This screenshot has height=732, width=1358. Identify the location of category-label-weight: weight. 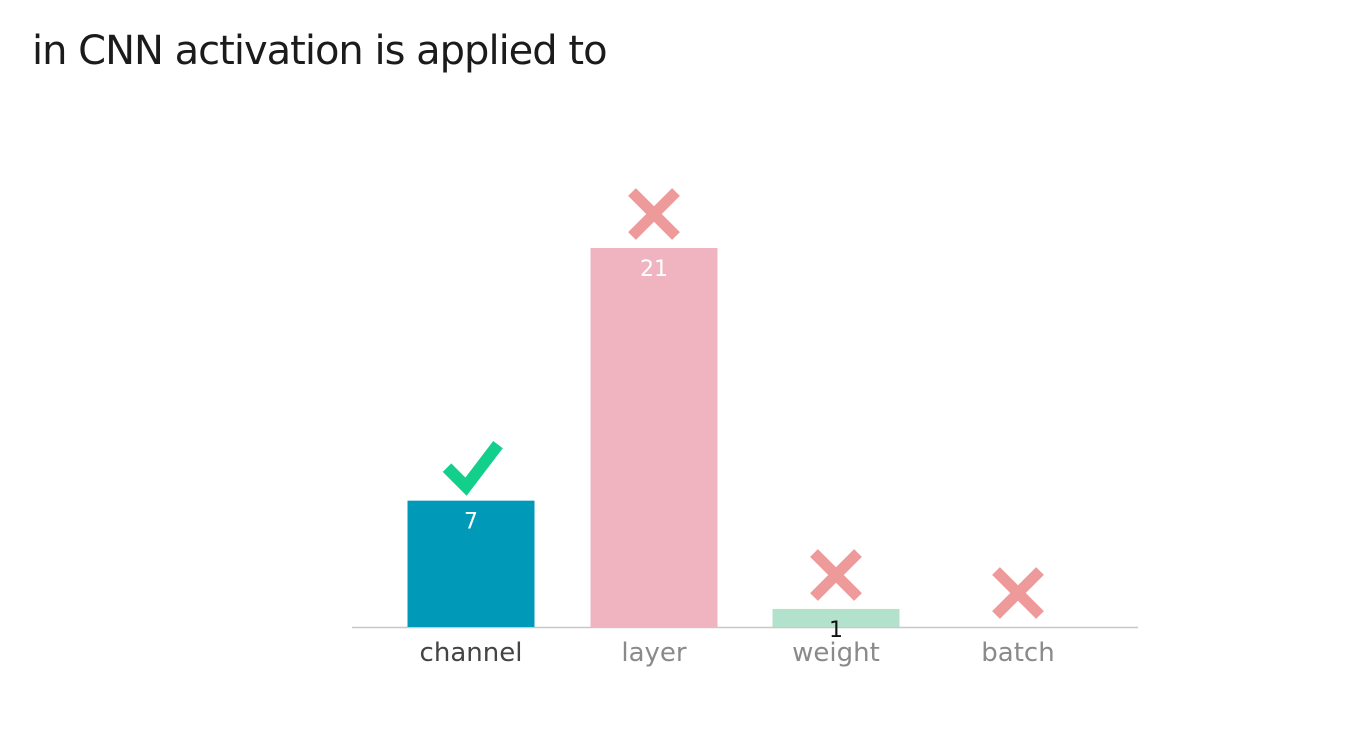
(836, 653).